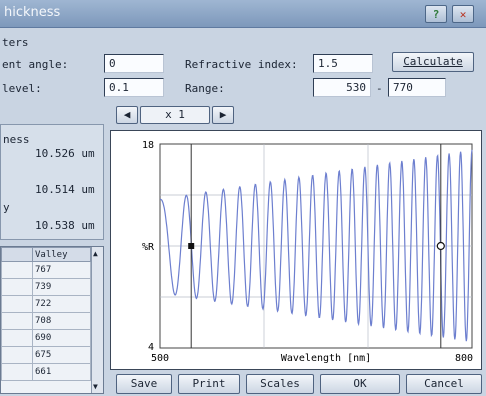 The height and width of the screenshot is (396, 486). Describe the element at coordinates (160, 358) in the screenshot. I see `x-tick-left: 500` at that location.